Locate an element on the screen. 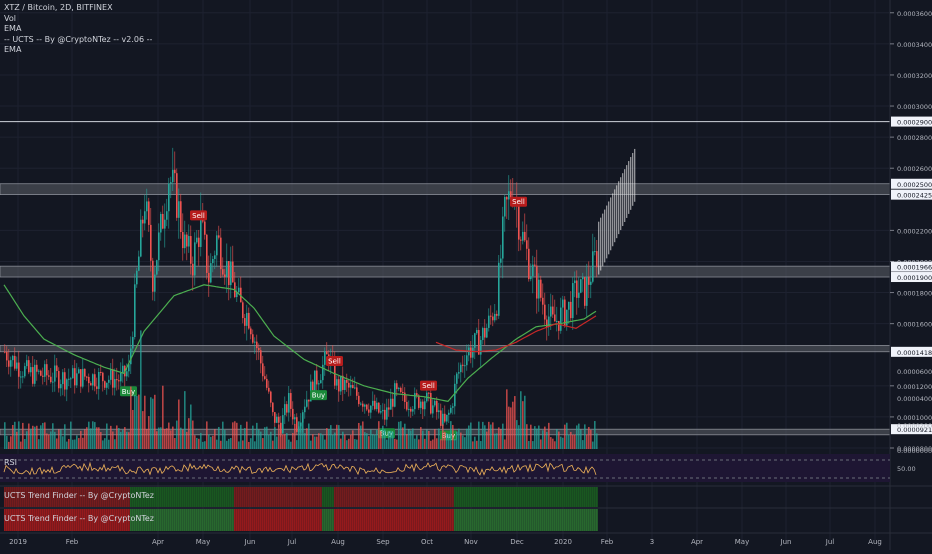 The image size is (932, 554). signal-label: Buy is located at coordinates (318, 396).